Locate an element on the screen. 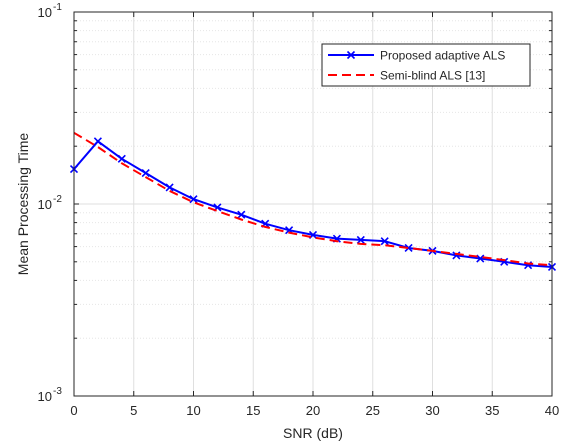 The image size is (569, 444). x-tick-label: 0 is located at coordinates (73, 410).